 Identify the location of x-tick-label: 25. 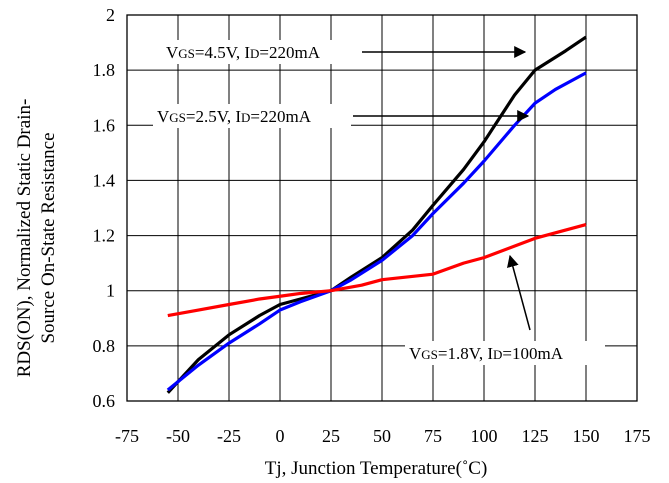
(331, 436).